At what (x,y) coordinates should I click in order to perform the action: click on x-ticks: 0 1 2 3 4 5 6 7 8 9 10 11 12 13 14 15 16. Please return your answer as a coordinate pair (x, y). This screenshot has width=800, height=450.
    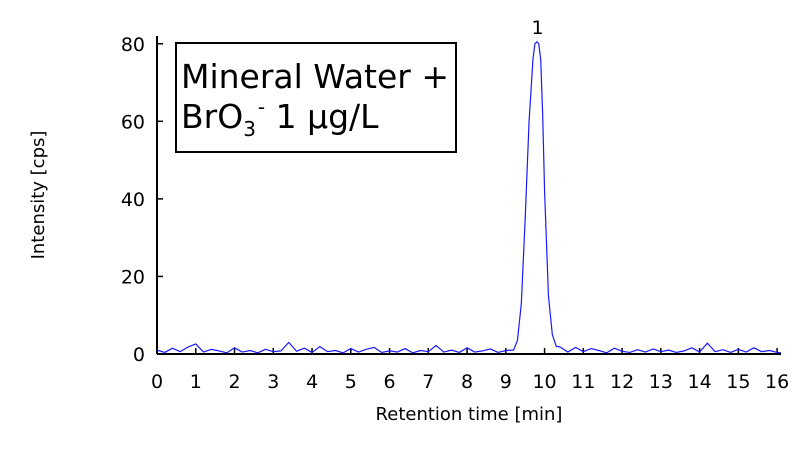
    Looking at the image, I should click on (470, 370).